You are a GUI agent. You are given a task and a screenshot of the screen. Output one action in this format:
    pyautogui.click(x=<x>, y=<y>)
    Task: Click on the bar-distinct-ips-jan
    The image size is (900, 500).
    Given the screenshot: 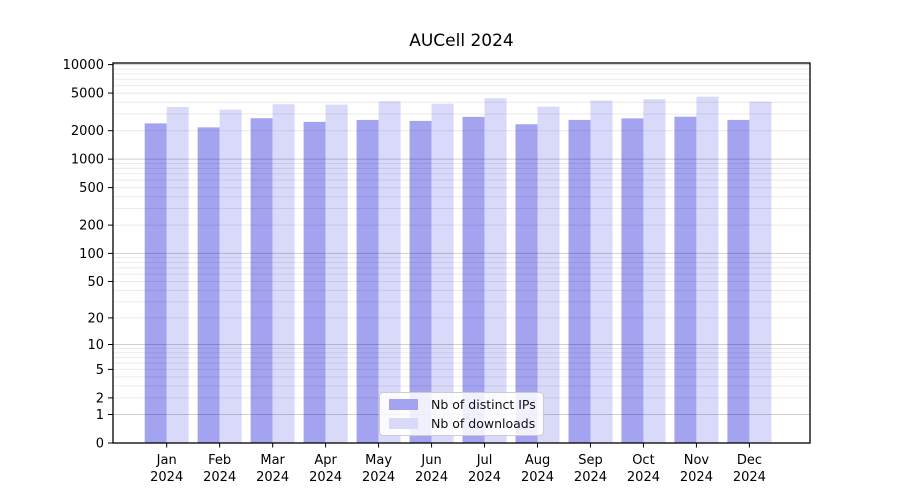 What is the action you would take?
    pyautogui.click(x=155, y=283)
    